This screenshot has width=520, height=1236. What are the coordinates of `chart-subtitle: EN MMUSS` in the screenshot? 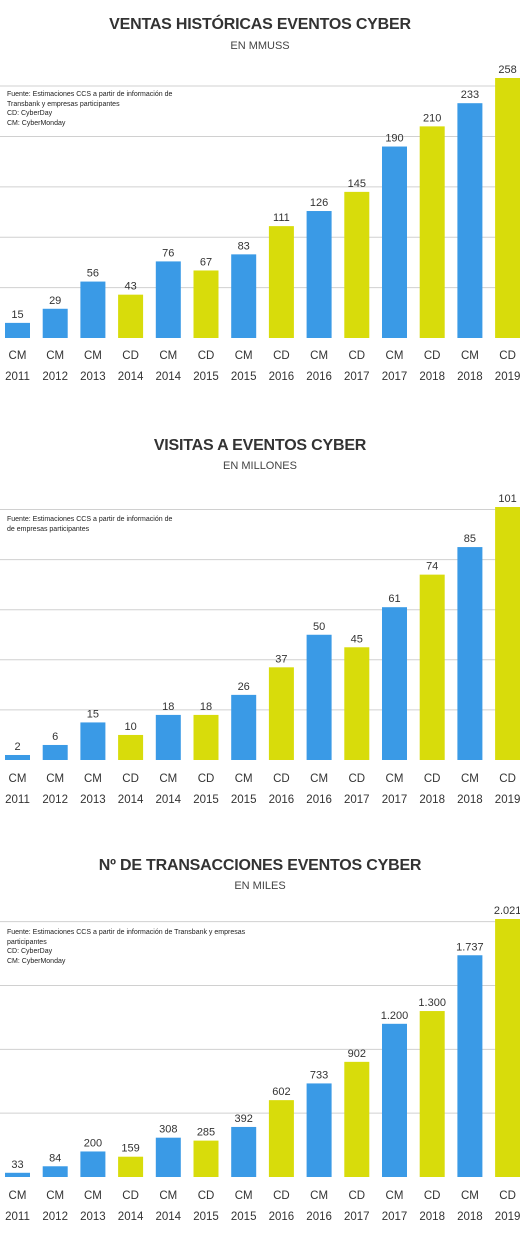 It's located at (260, 46).